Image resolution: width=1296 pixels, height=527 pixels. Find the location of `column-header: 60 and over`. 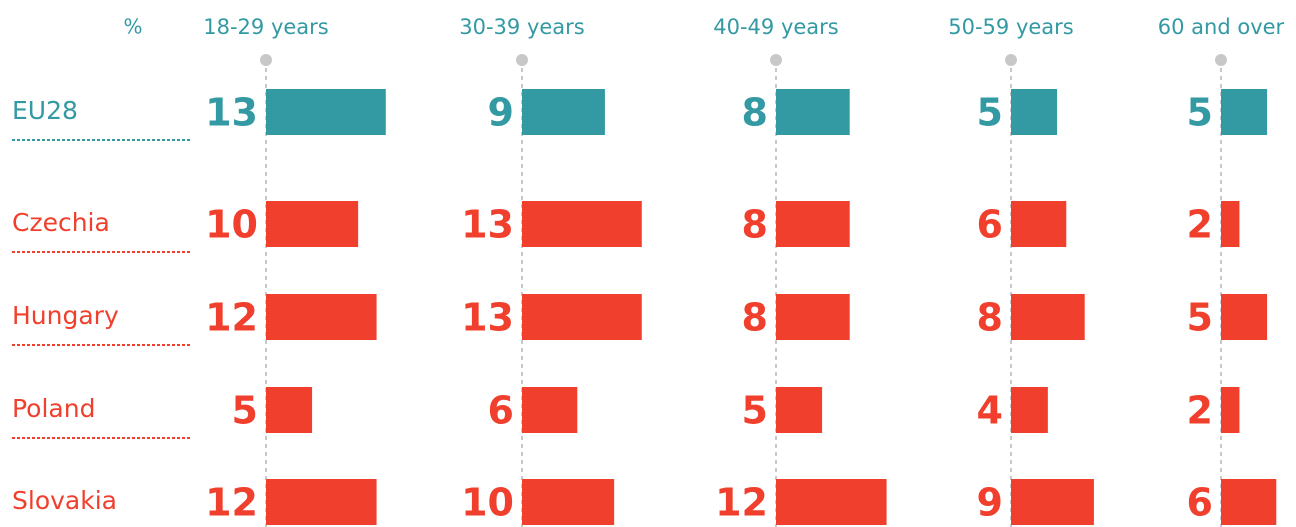

column-header: 60 and over is located at coordinates (1221, 27).